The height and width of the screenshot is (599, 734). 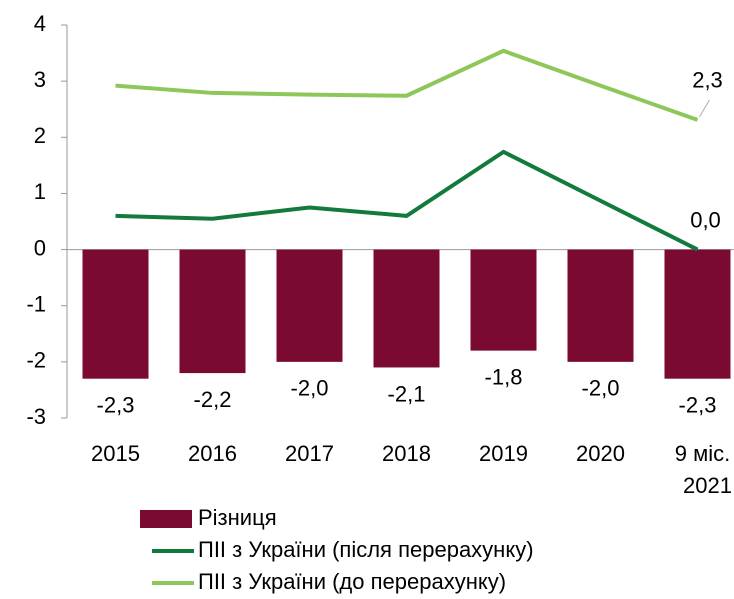 I want to click on y-tick-label: 2, so click(x=40, y=135).